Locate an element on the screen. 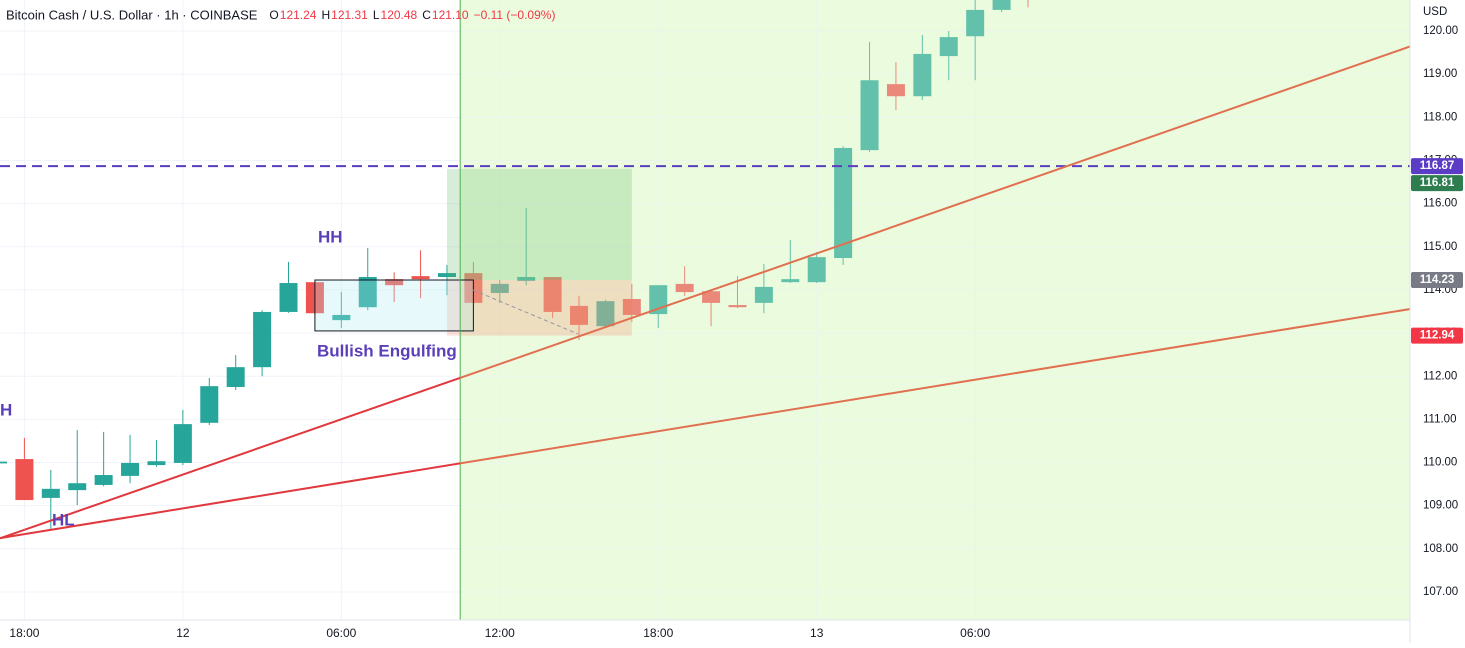  change-value: −0.11 (−0.09%) is located at coordinates (515, 15).